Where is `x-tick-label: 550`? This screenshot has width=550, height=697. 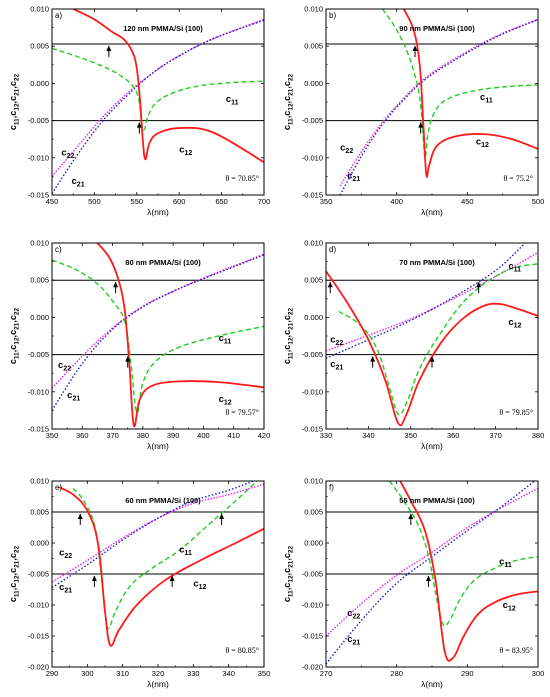 x-tick-label: 550 is located at coordinates (137, 201).